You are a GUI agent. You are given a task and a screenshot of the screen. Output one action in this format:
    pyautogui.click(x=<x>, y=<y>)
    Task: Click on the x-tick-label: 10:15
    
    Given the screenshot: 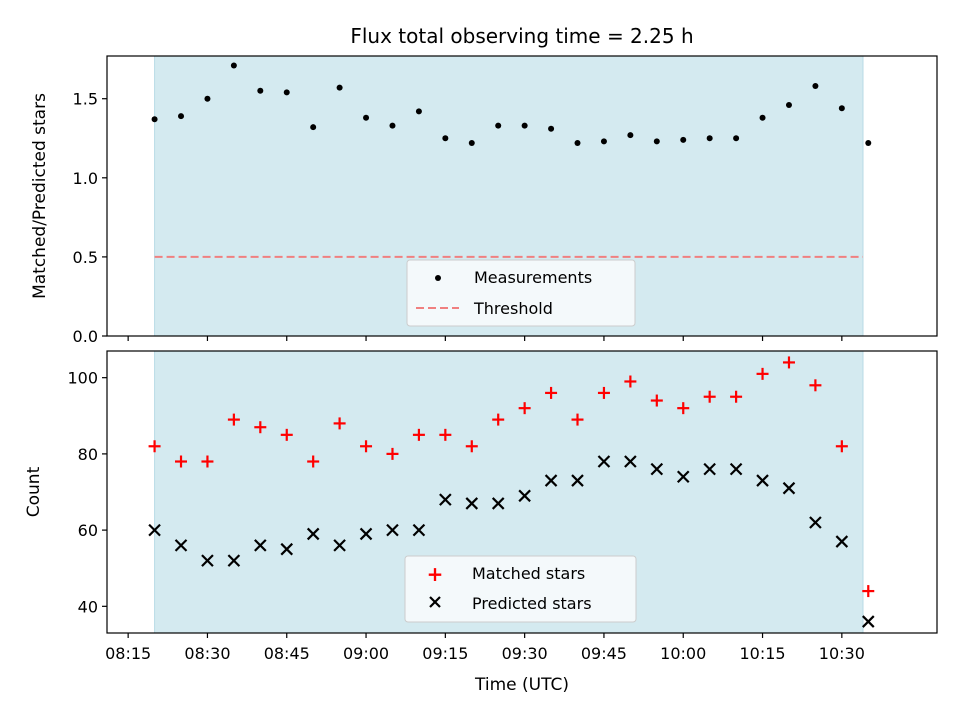 What is the action you would take?
    pyautogui.click(x=762, y=653)
    